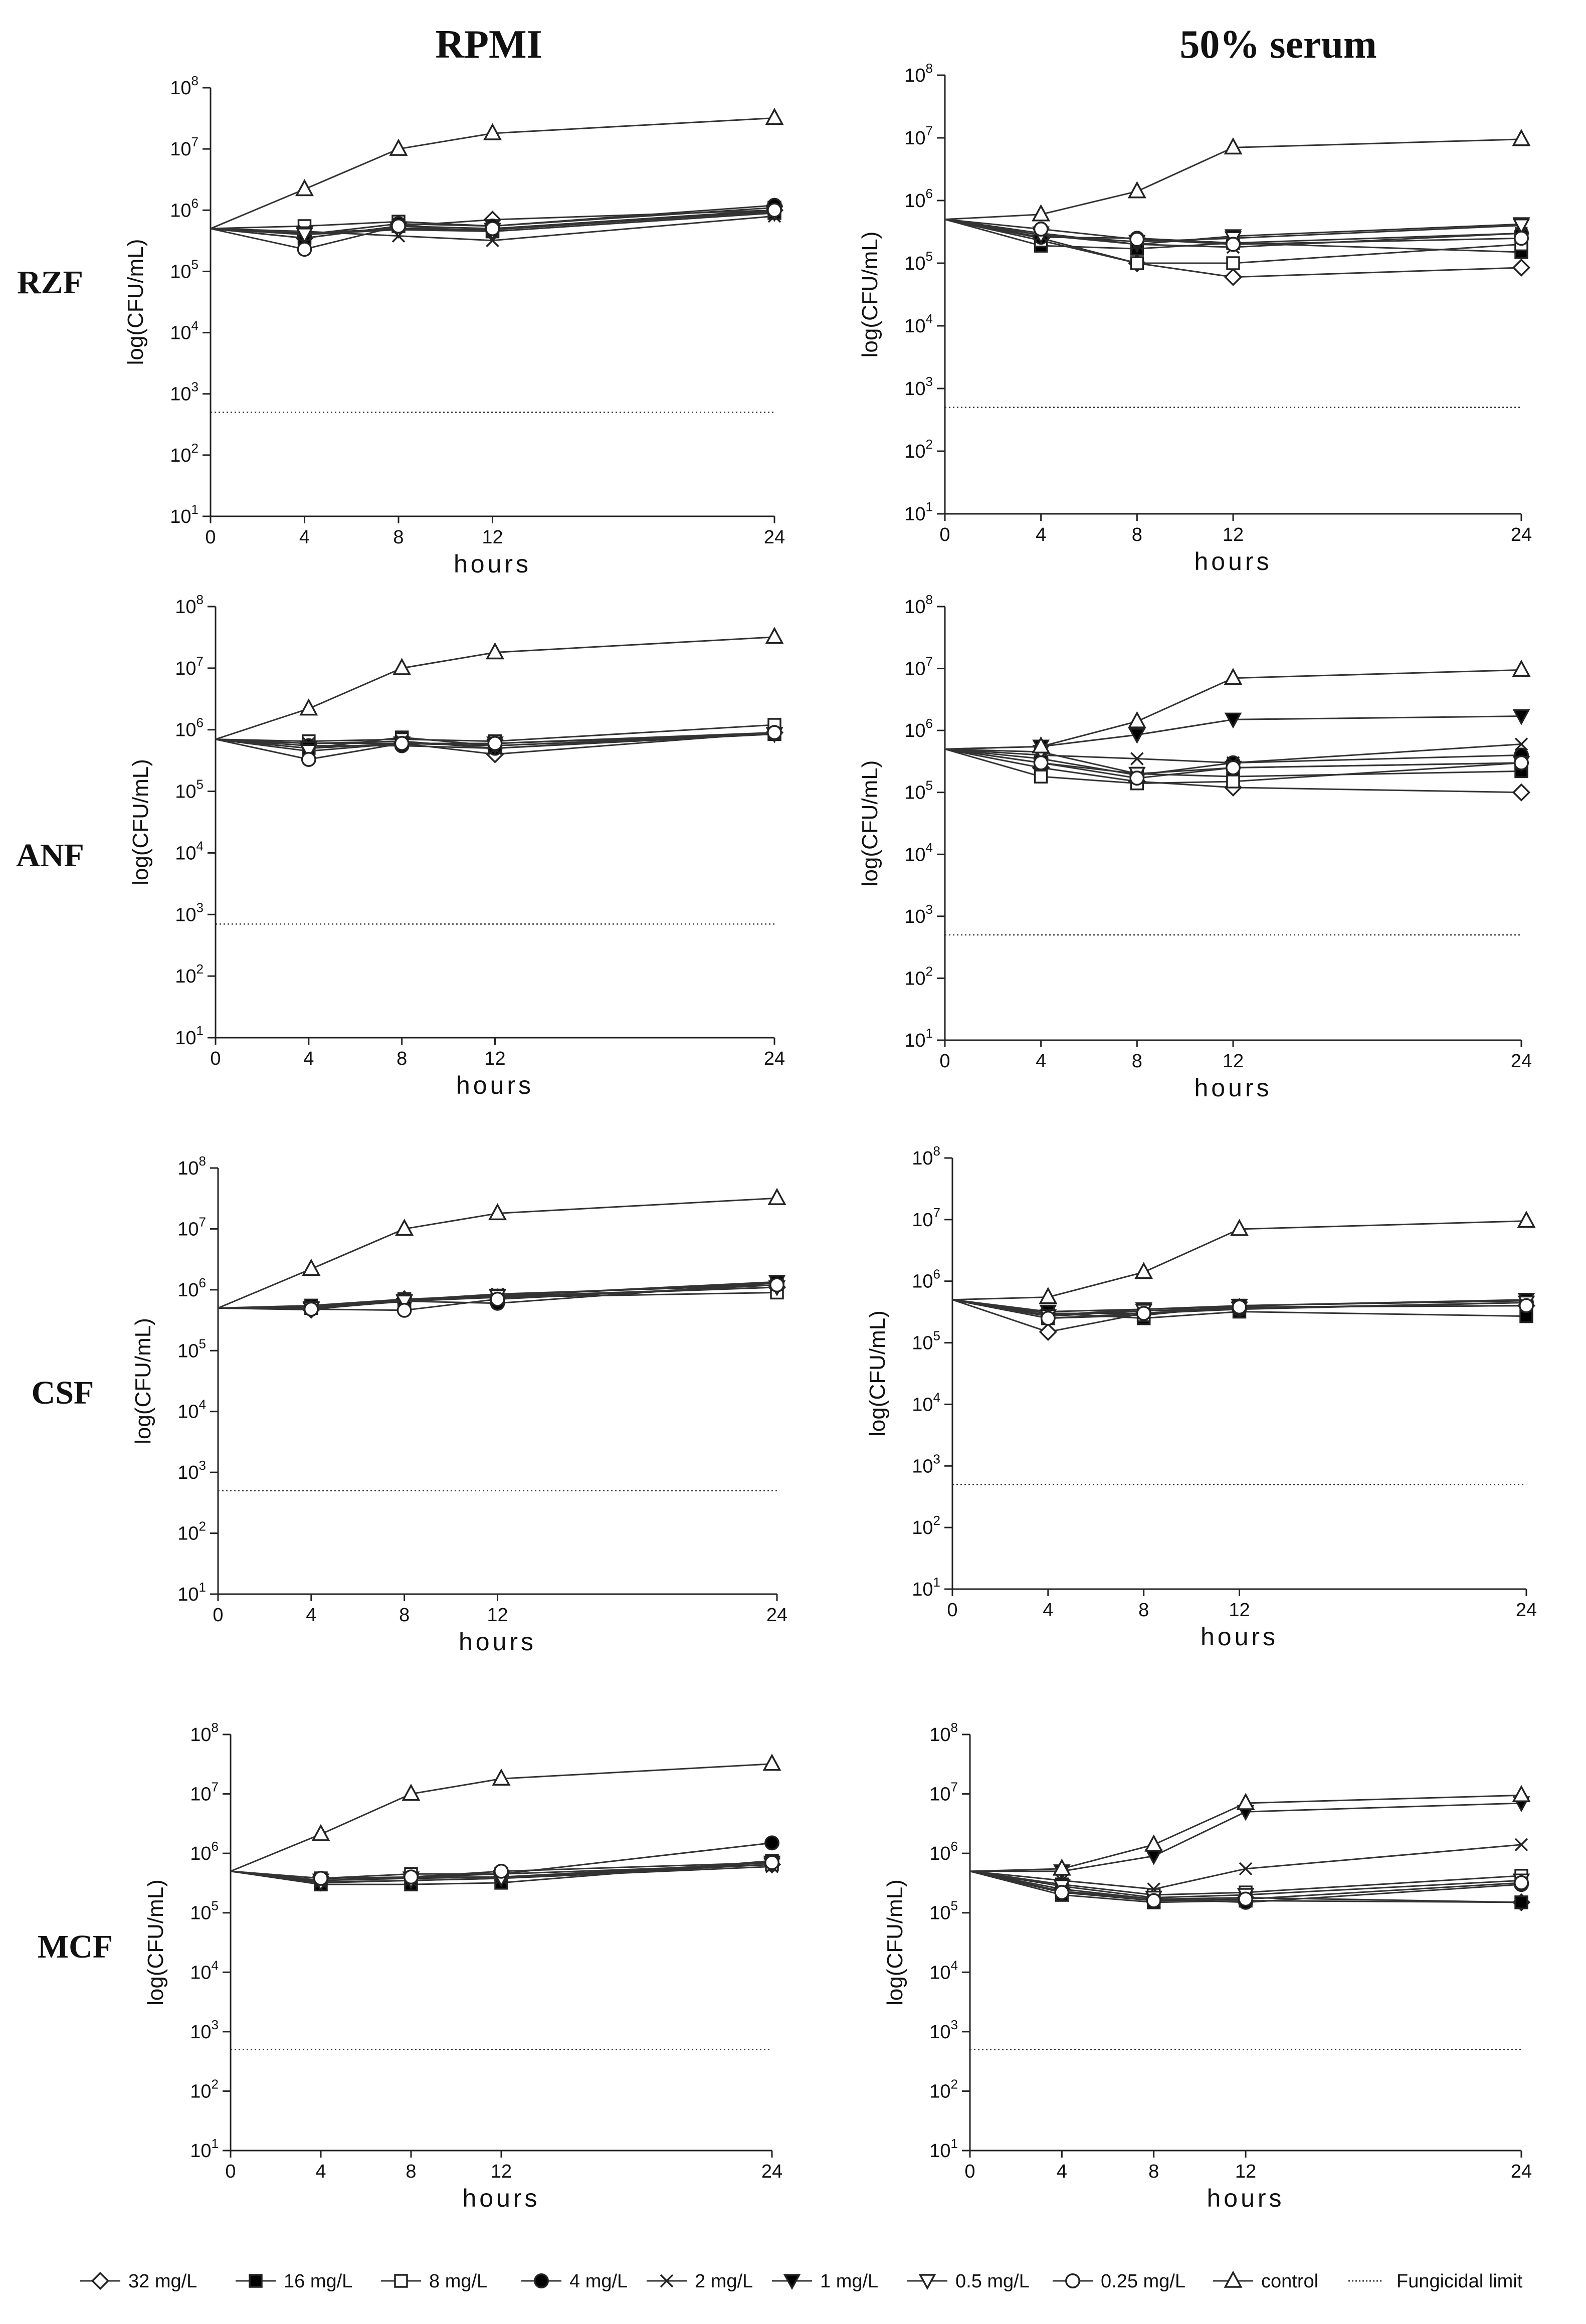 The width and height of the screenshot is (1586, 2324). Describe the element at coordinates (63, 1393) in the screenshot. I see `row-label-csf: CSF` at that location.